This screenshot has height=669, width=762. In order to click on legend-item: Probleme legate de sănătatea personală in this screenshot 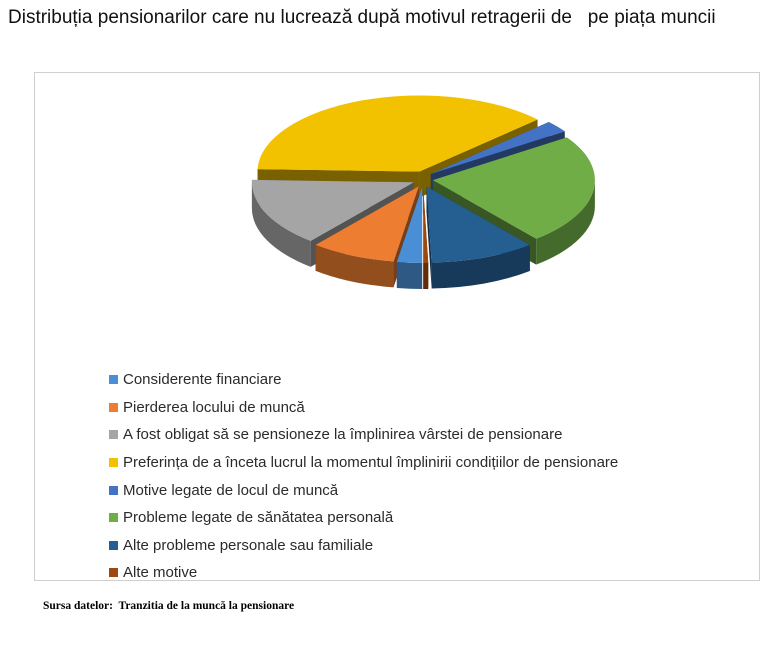, I will do `click(363, 518)`.